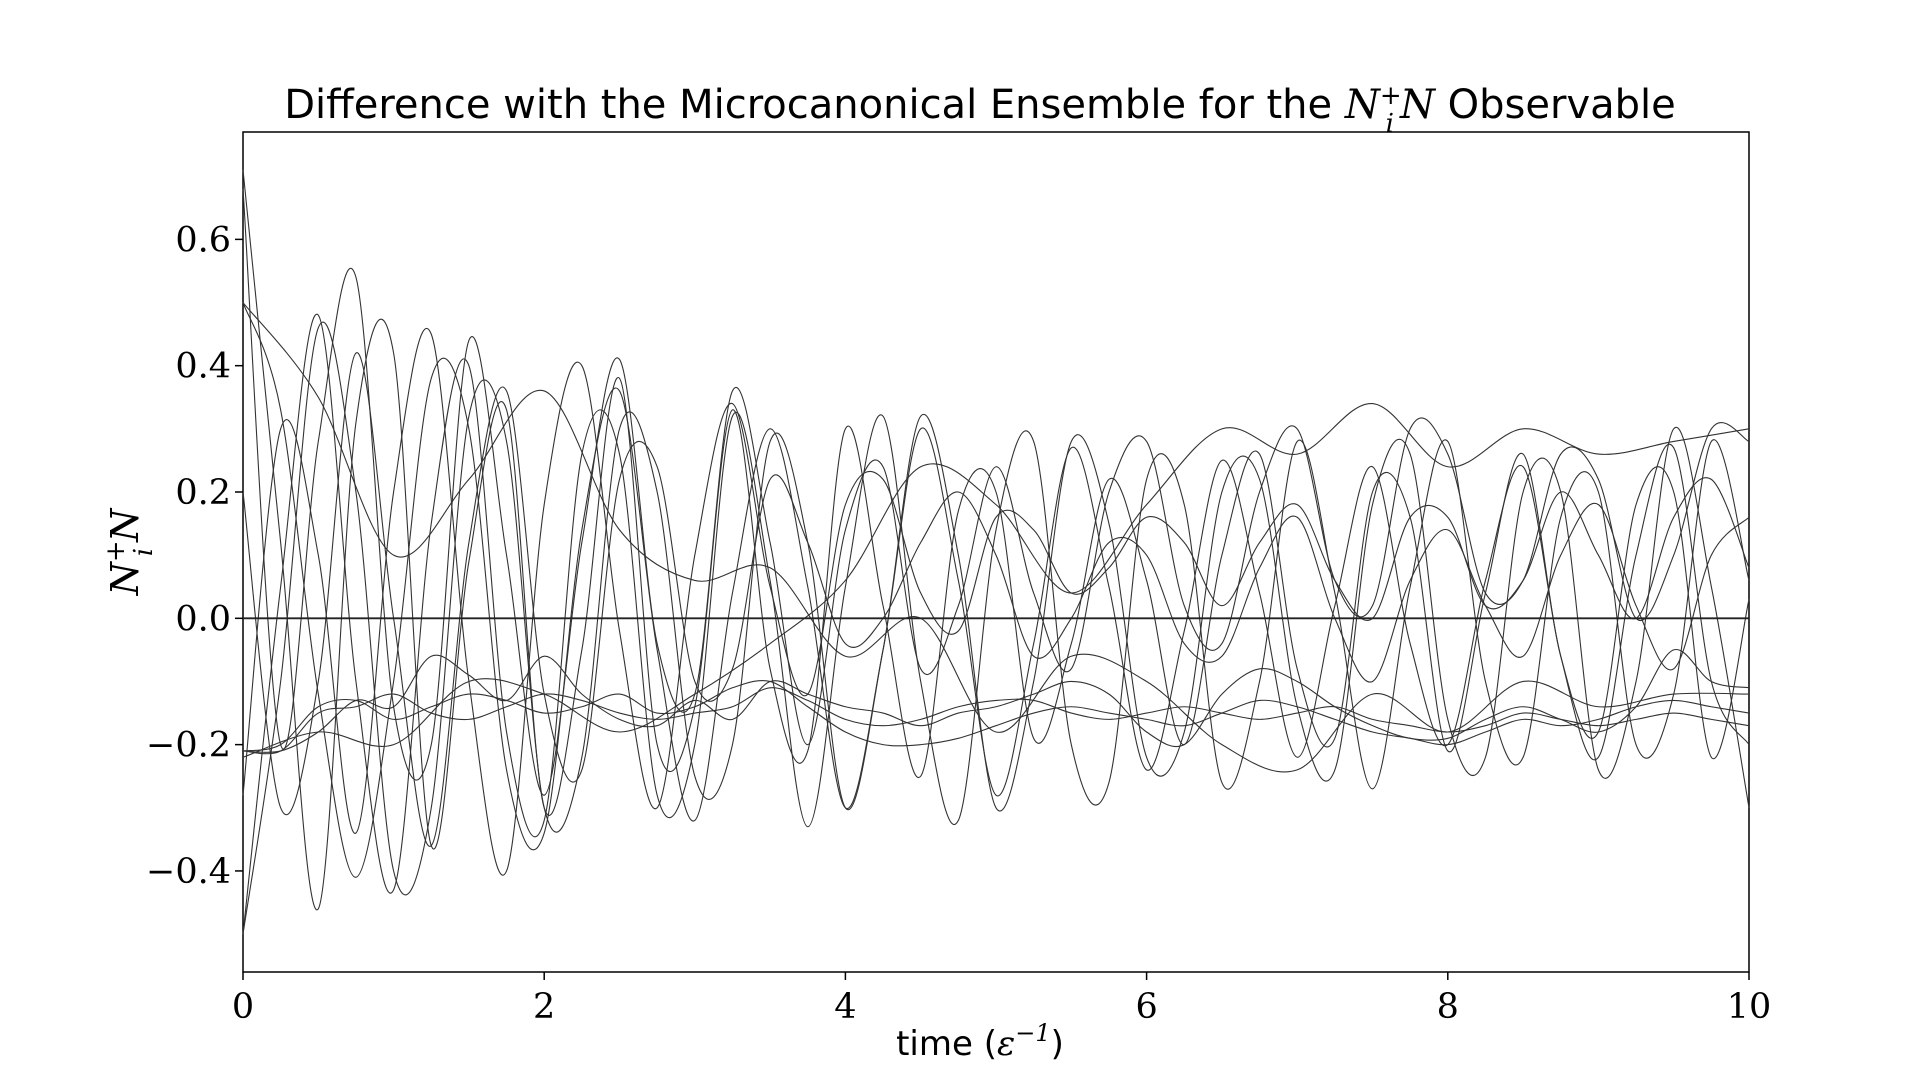 The height and width of the screenshot is (1085, 1920). I want to click on x-axis: 0 2 4 6 8 10, so click(1001, 999).